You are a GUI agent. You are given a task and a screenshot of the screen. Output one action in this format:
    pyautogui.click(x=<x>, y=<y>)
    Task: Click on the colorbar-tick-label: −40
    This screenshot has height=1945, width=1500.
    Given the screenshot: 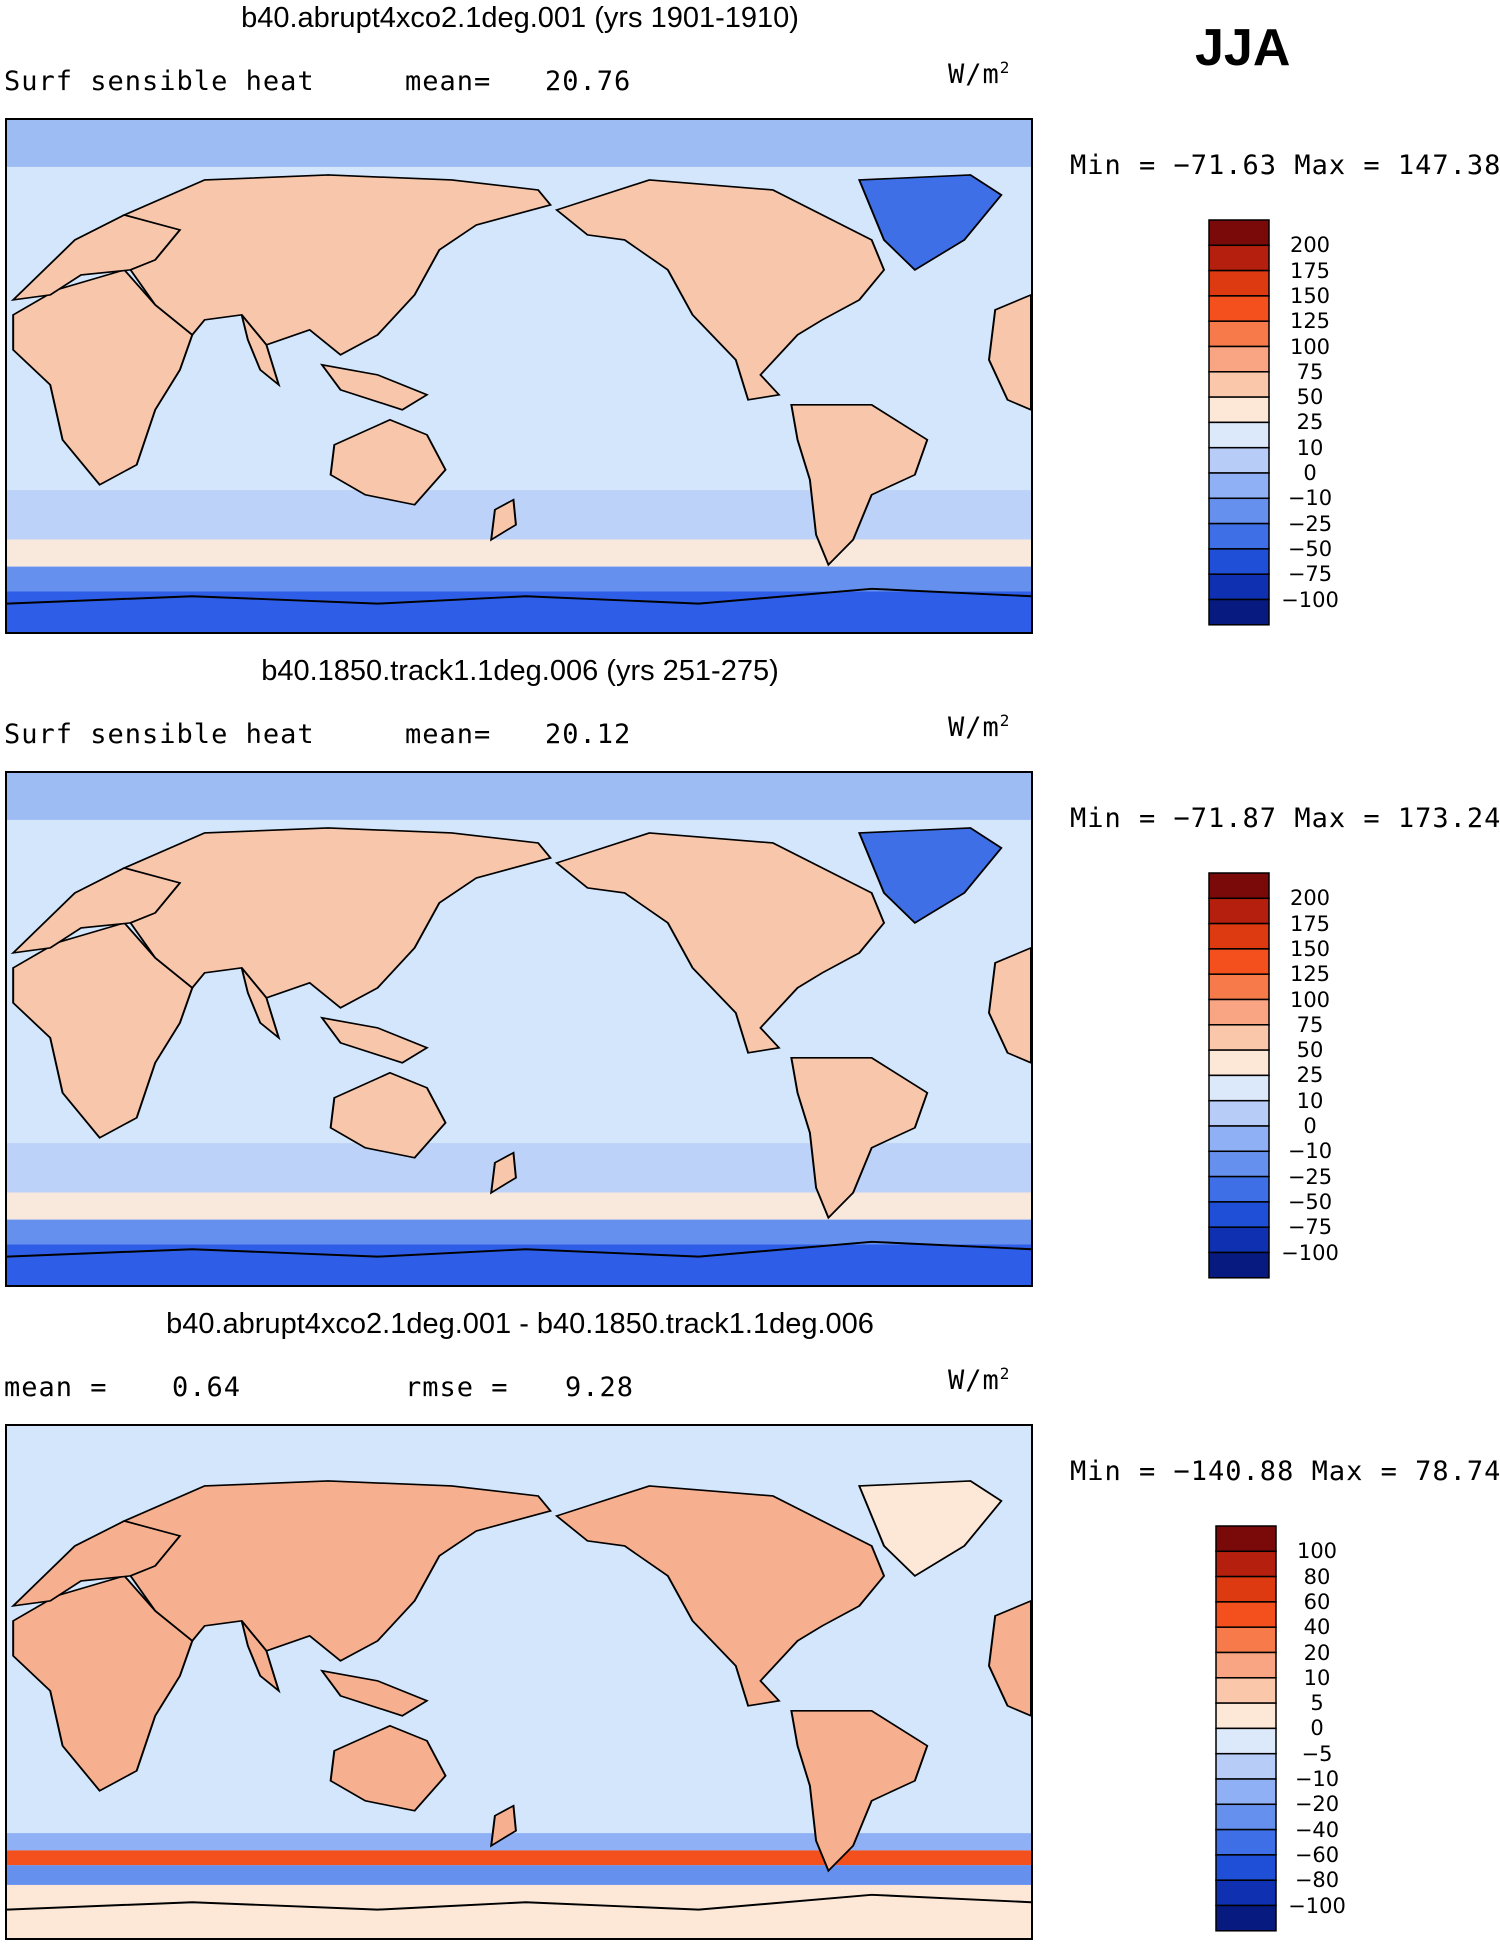 What is the action you would take?
    pyautogui.click(x=1317, y=1829)
    